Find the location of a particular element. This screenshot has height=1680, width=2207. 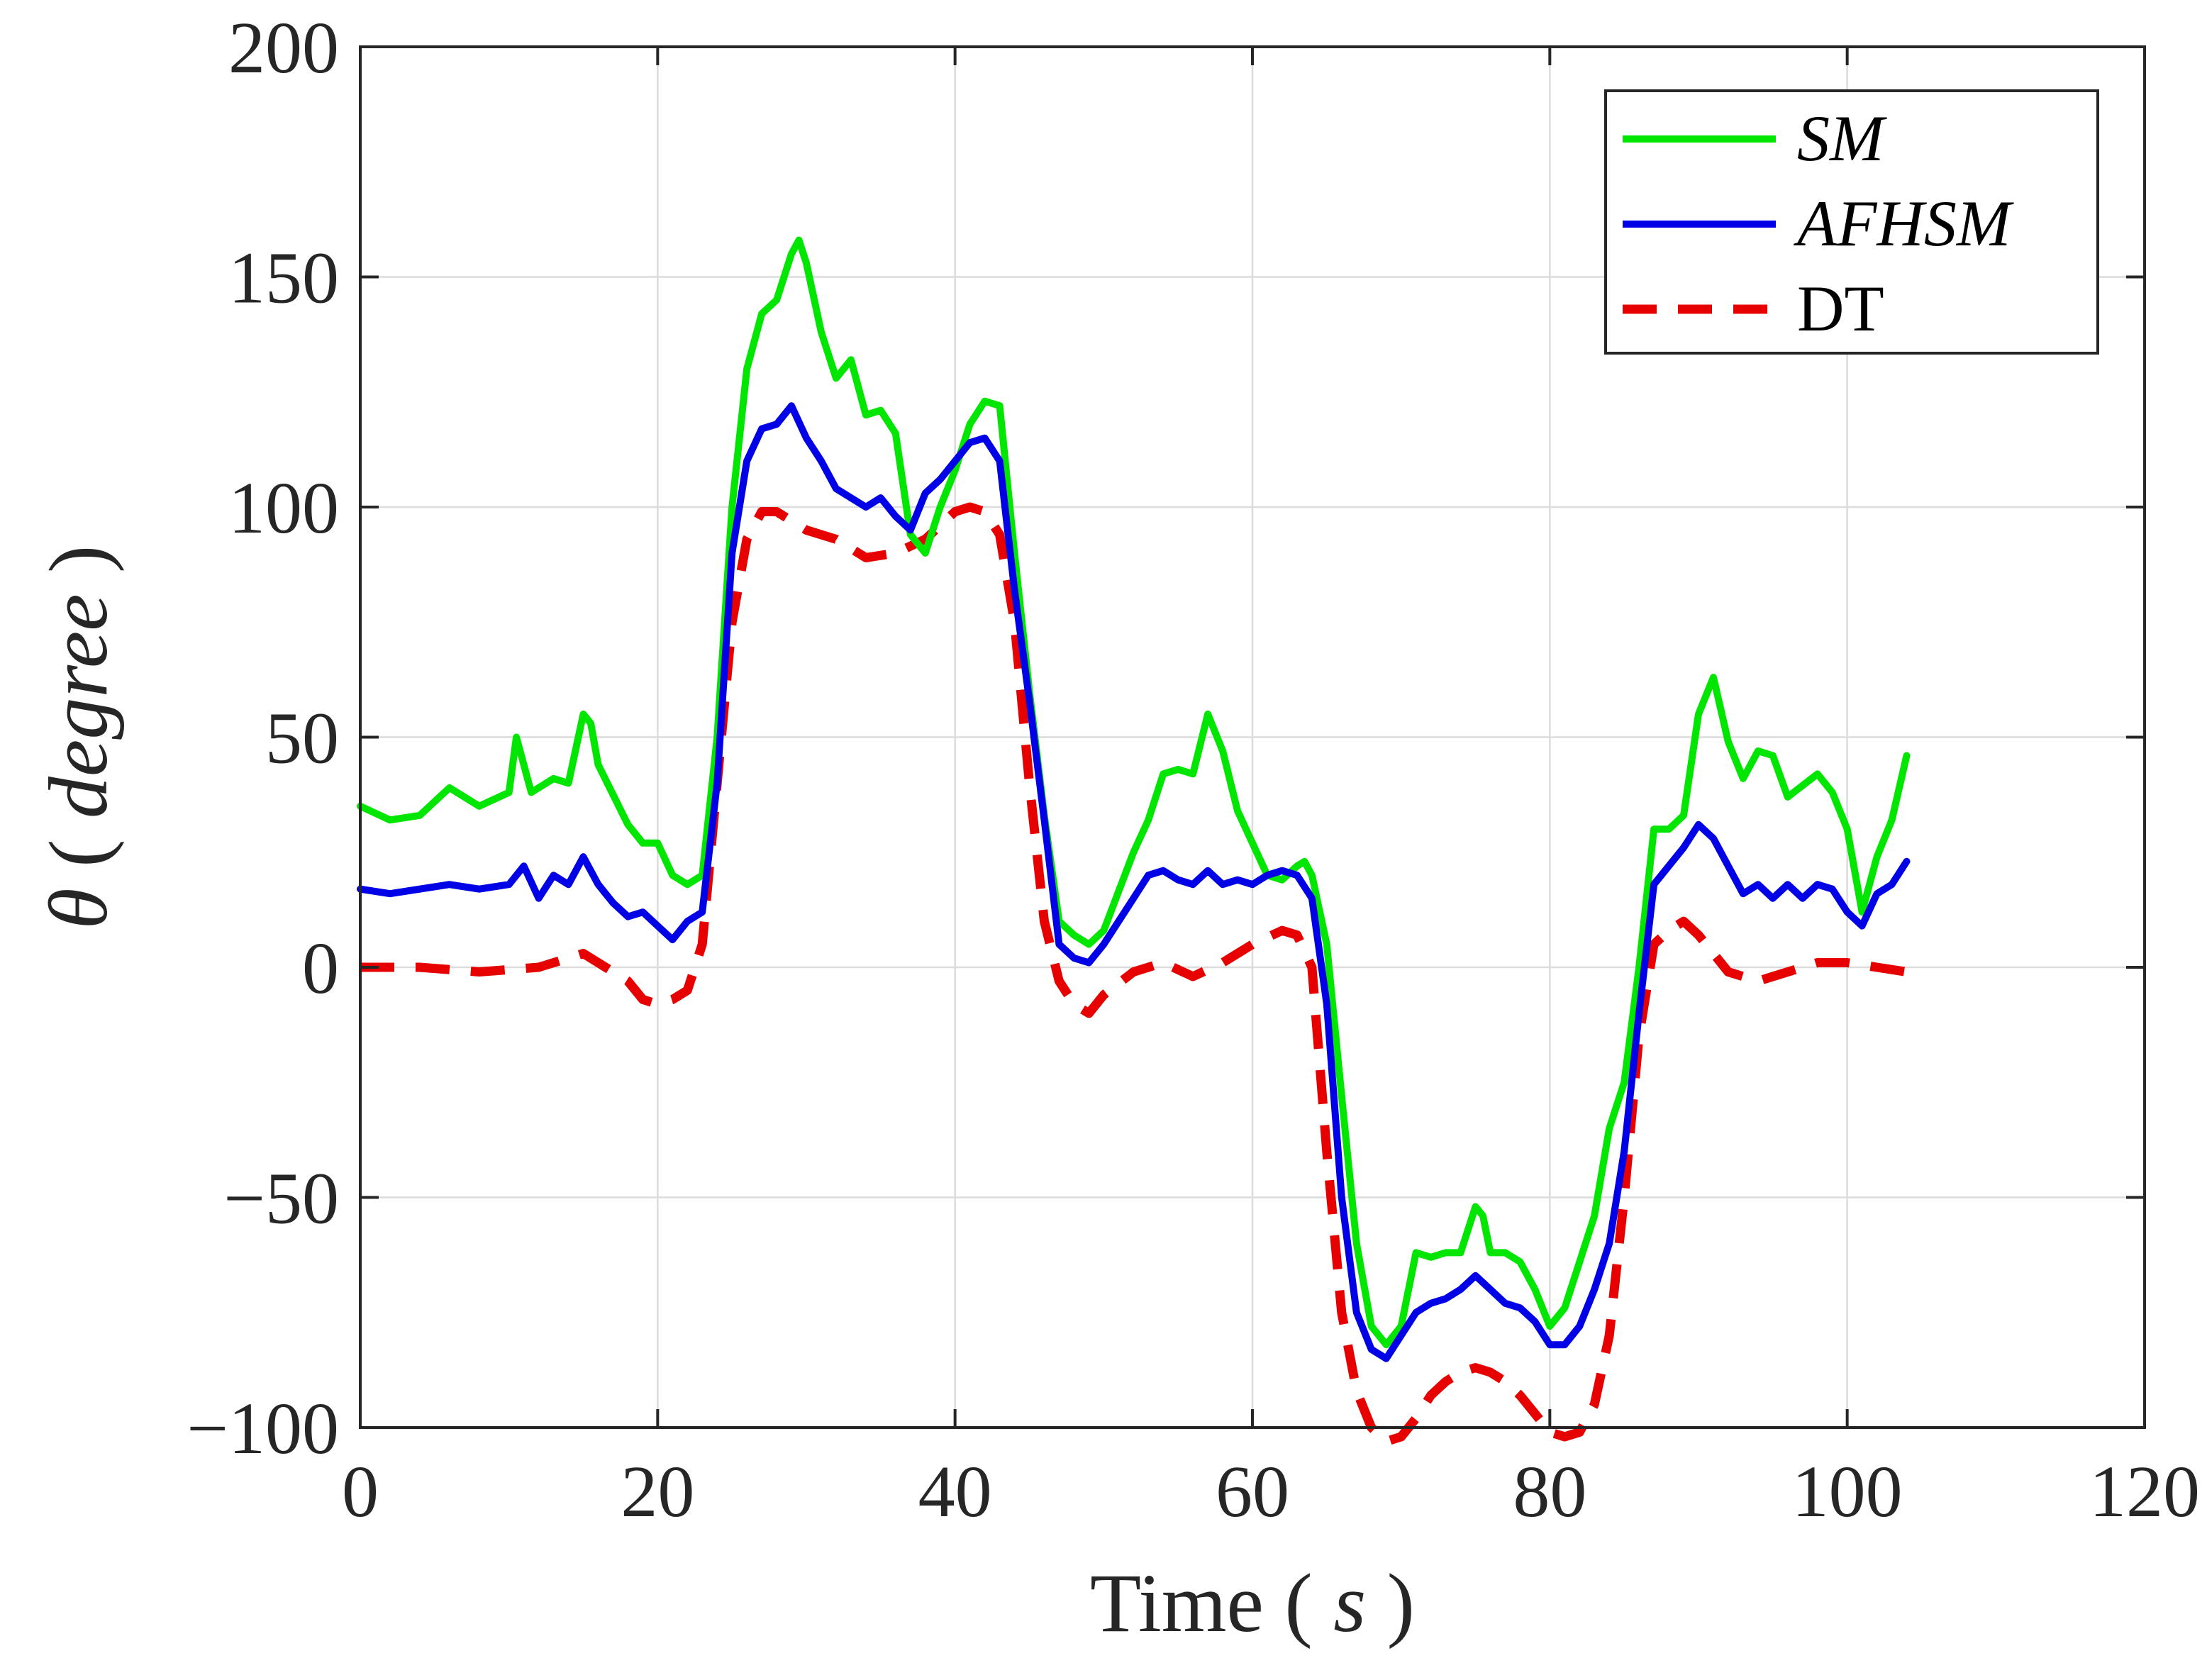

legend: SM AFHSM DT is located at coordinates (1851, 222).